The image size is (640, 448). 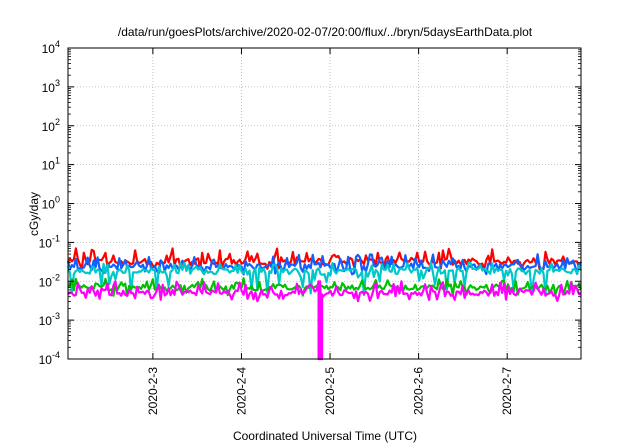 I want to click on y-tick-label: 10⁻⁴, so click(x=49, y=358).